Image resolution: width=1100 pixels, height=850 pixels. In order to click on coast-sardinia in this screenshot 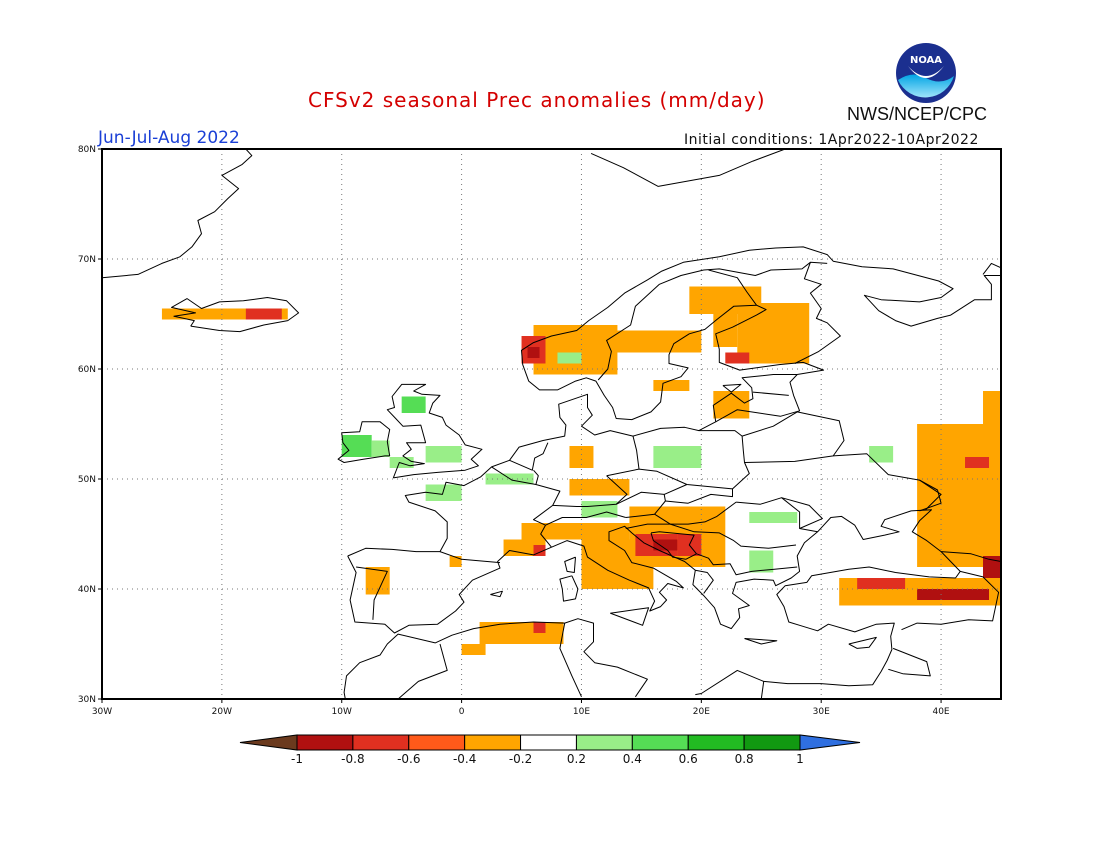, I will do `click(569, 588)`.